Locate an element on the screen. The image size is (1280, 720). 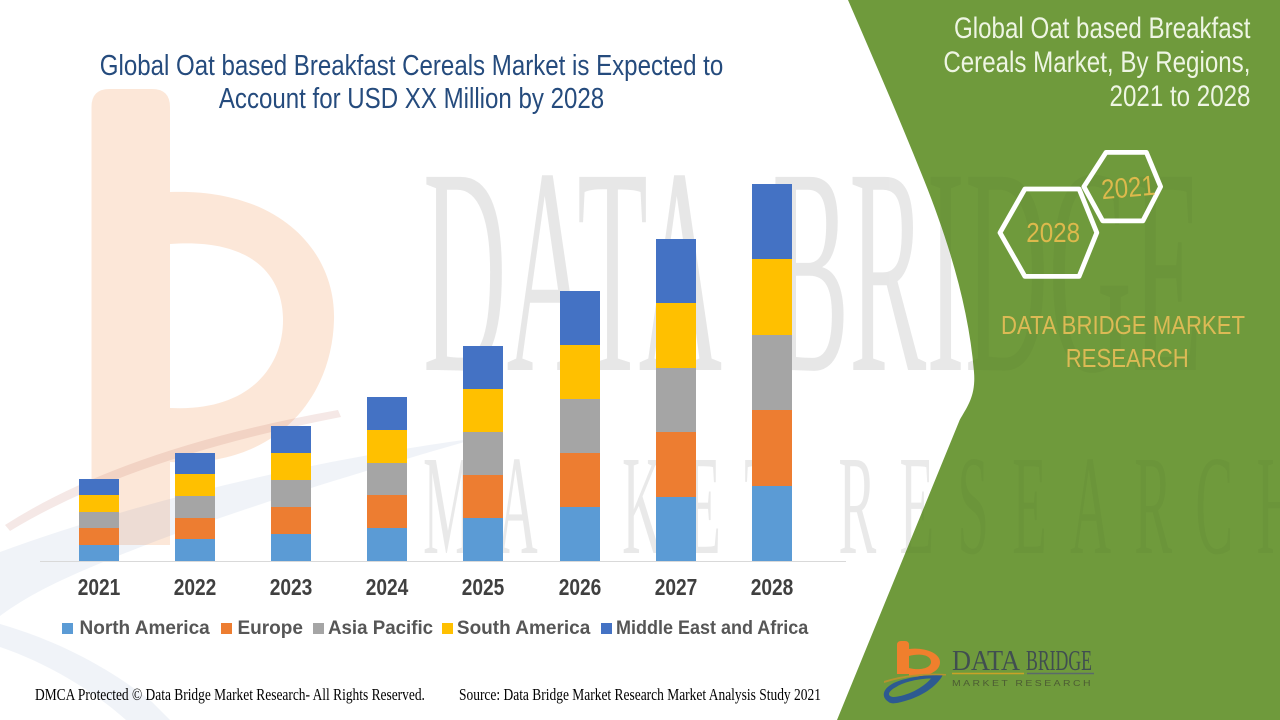
svg-text: BRIDGE is located at coordinates (1059, 661).